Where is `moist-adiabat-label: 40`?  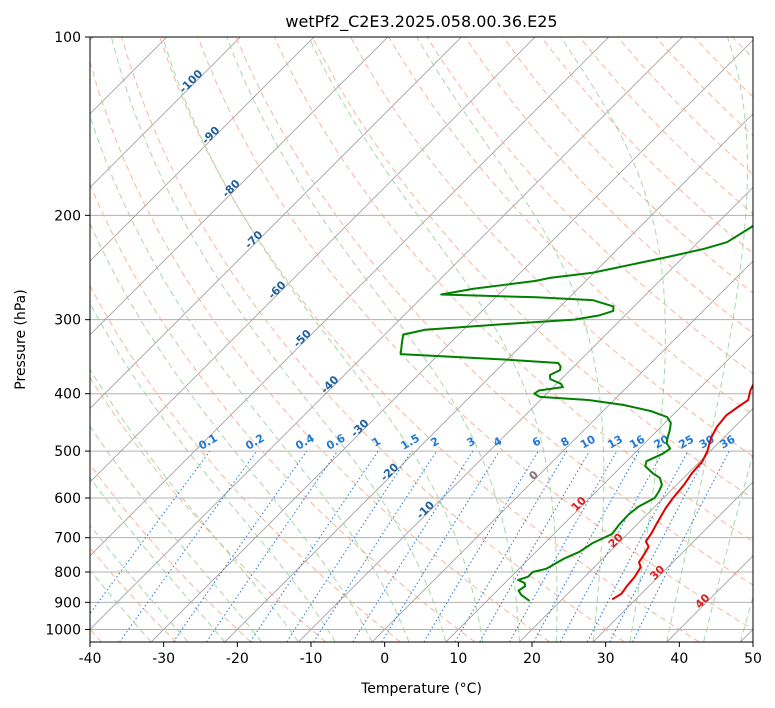 moist-adiabat-label: 40 is located at coordinates (703, 601).